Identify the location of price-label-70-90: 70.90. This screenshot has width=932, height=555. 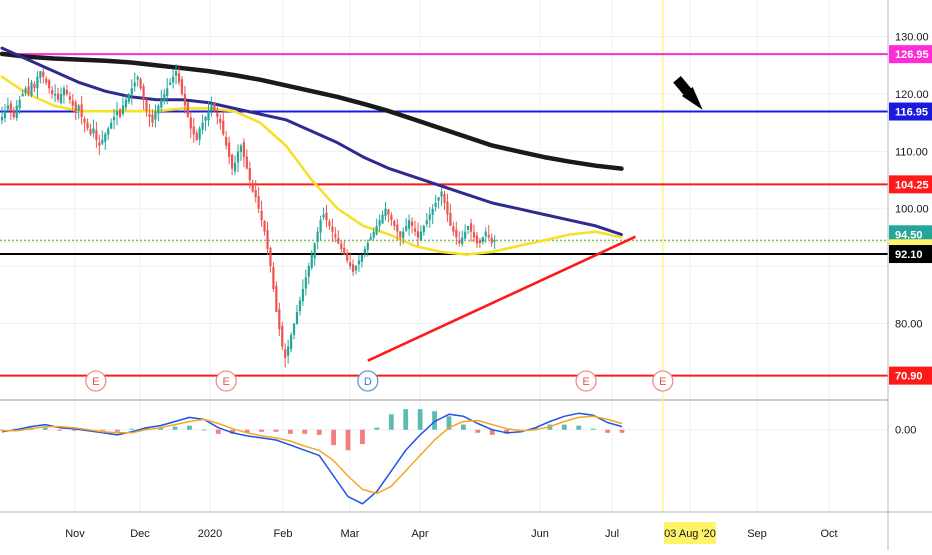
(910, 375).